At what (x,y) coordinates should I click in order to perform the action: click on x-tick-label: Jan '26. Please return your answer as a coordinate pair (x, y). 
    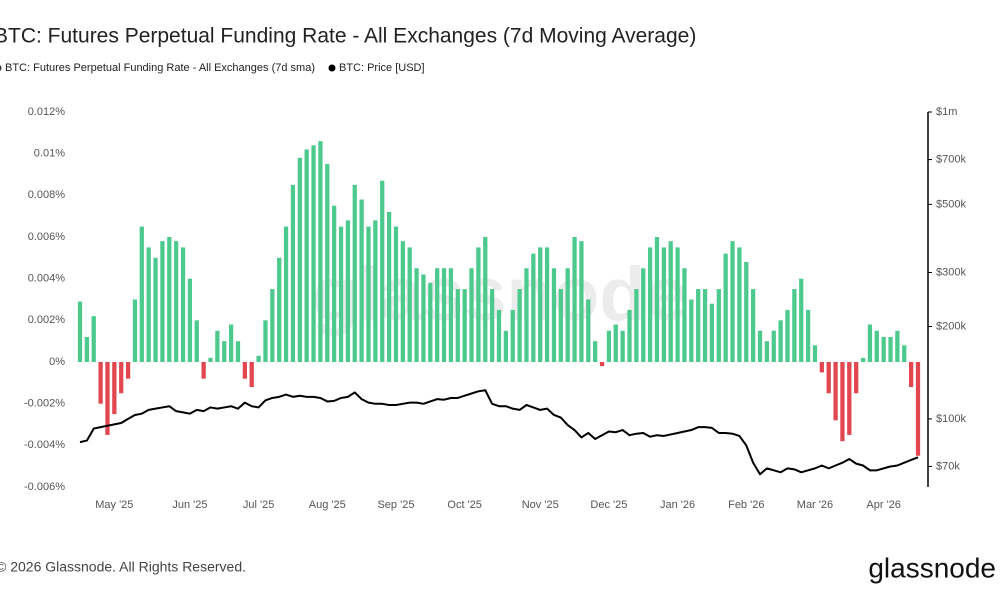
    Looking at the image, I should click on (677, 505).